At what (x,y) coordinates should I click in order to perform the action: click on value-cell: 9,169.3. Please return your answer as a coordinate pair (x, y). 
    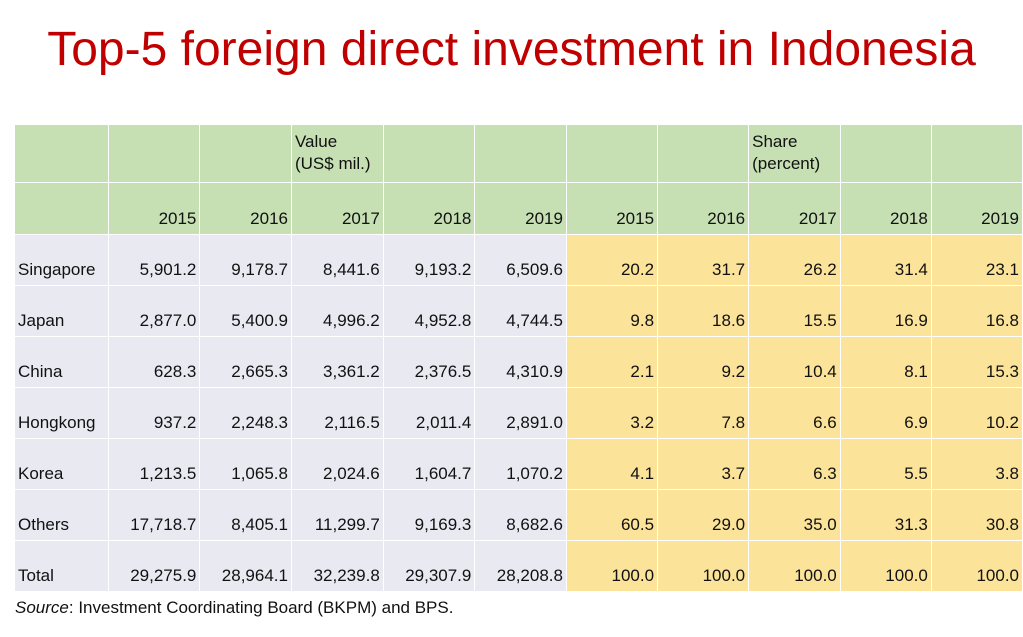
    Looking at the image, I should click on (429, 514).